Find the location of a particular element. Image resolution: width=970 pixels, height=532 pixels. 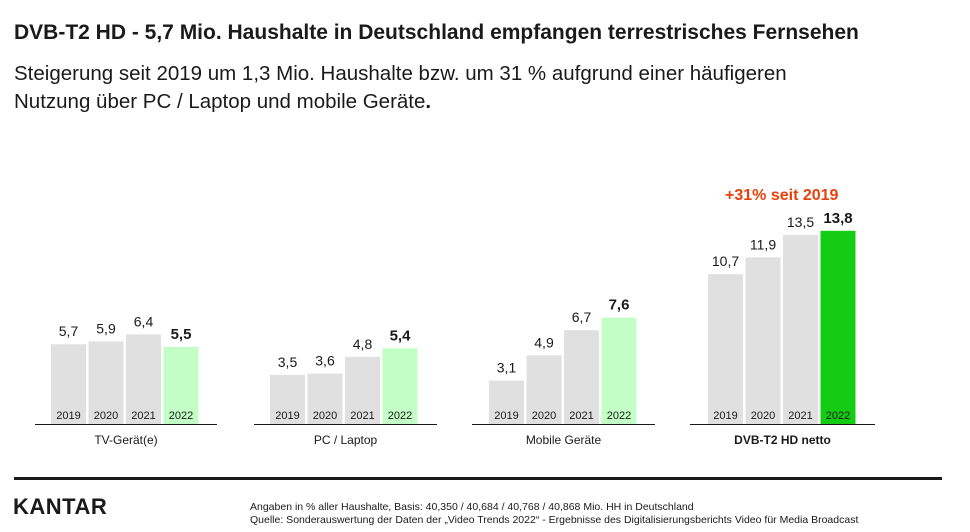

bar-dvb-t2-hd-netto-2020 is located at coordinates (763, 340).